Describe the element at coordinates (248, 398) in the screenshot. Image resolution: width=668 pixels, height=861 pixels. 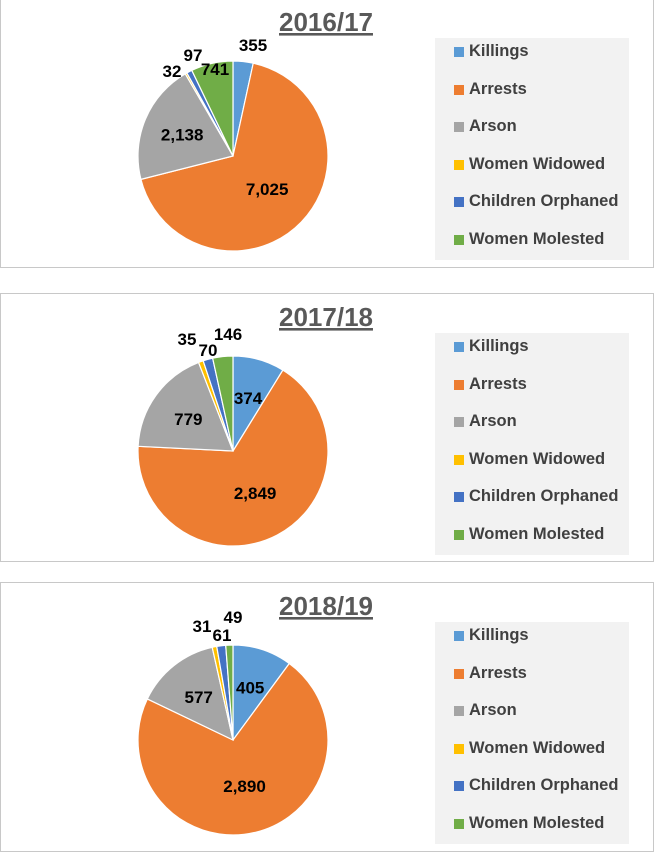
I see `data-label-killings: 374` at that location.